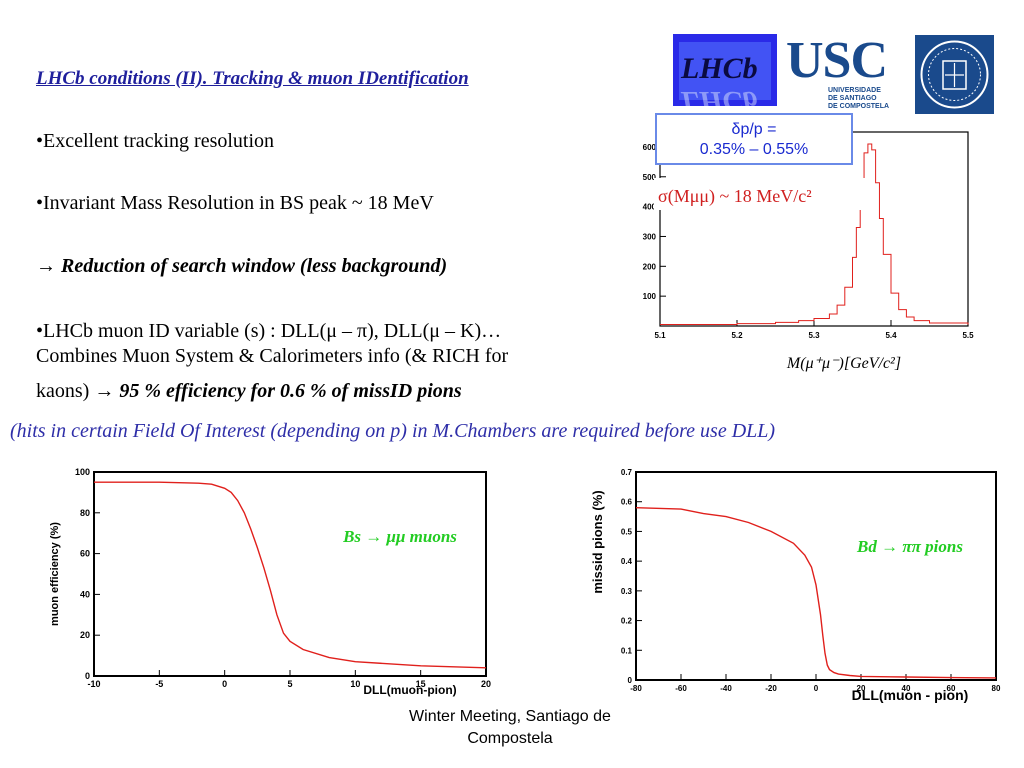  I want to click on y-tick-label: 40, so click(85, 594).